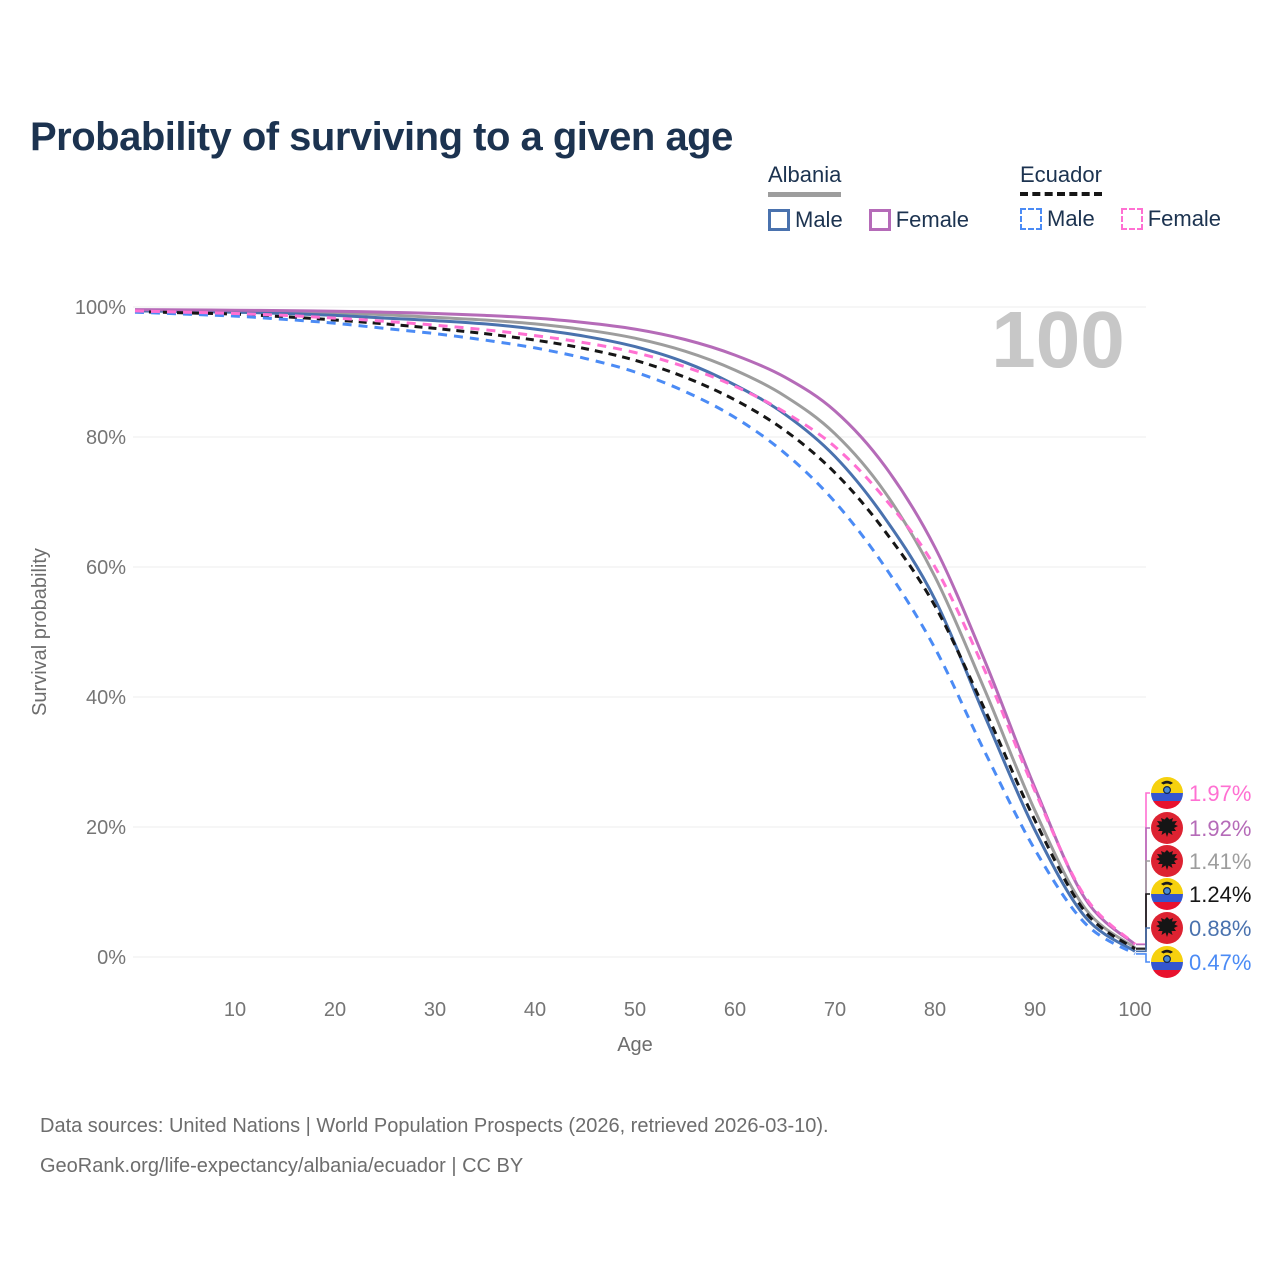 This screenshot has width=1280, height=1280. Describe the element at coordinates (935, 1010) in the screenshot. I see `x-tick-label: 80` at that location.